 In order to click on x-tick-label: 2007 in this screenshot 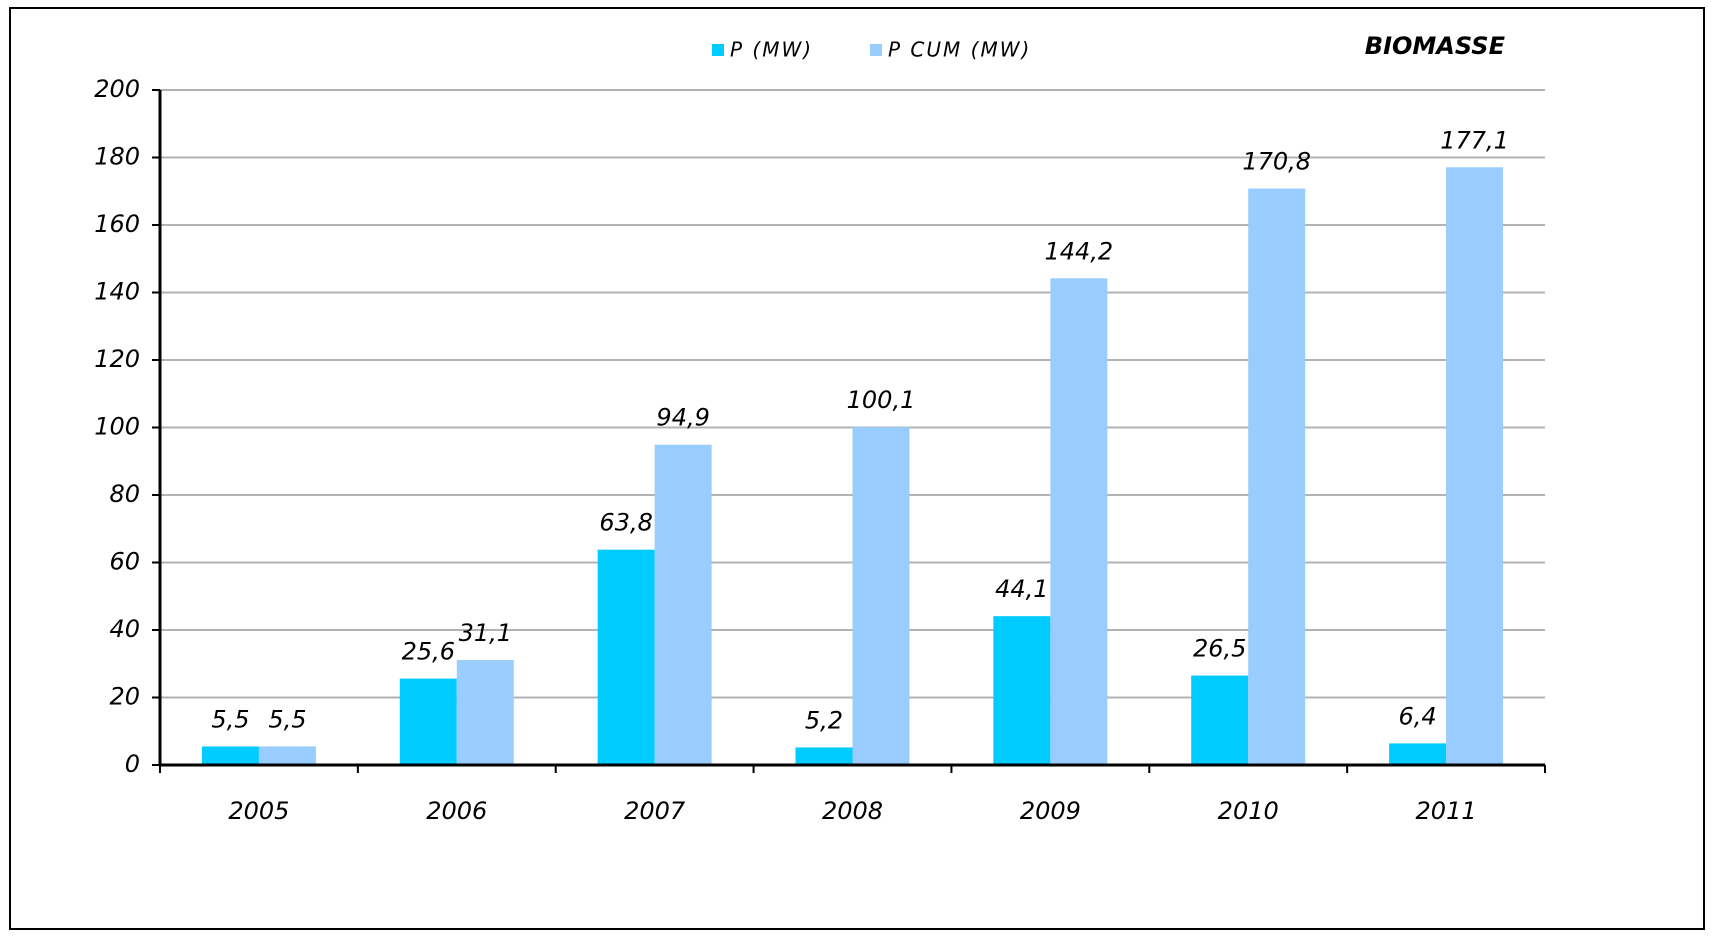, I will do `click(655, 811)`.